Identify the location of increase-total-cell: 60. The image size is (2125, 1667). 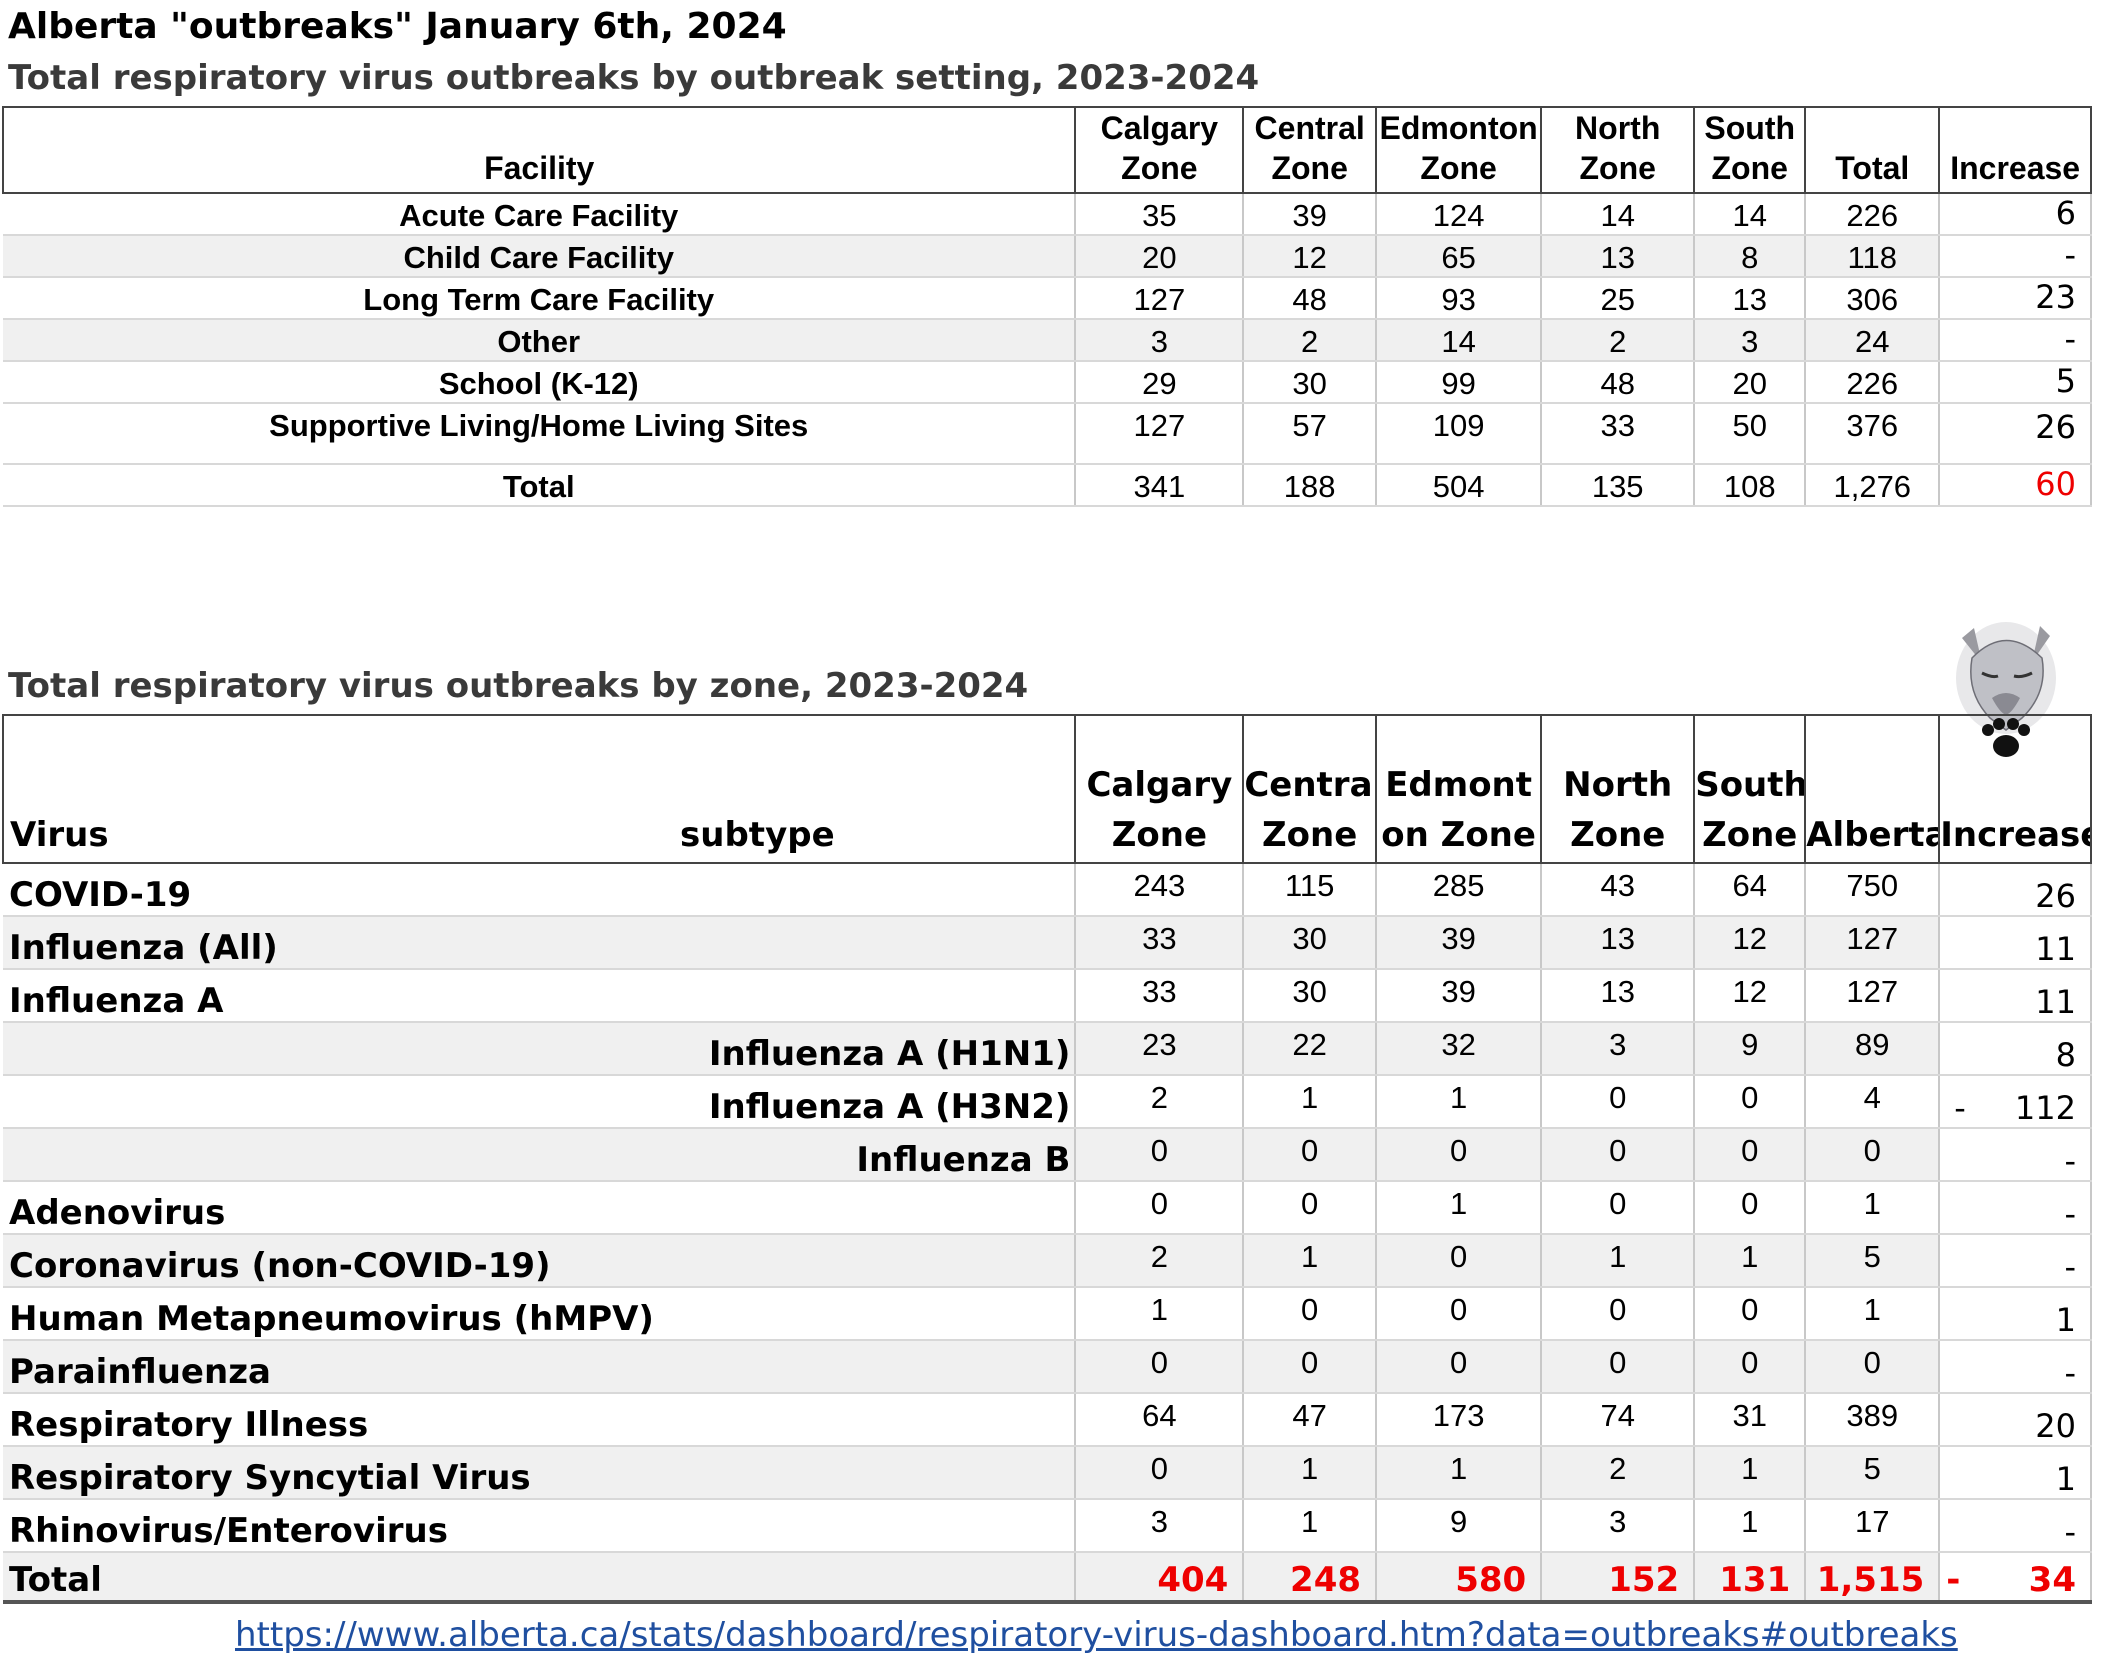
(2015, 485).